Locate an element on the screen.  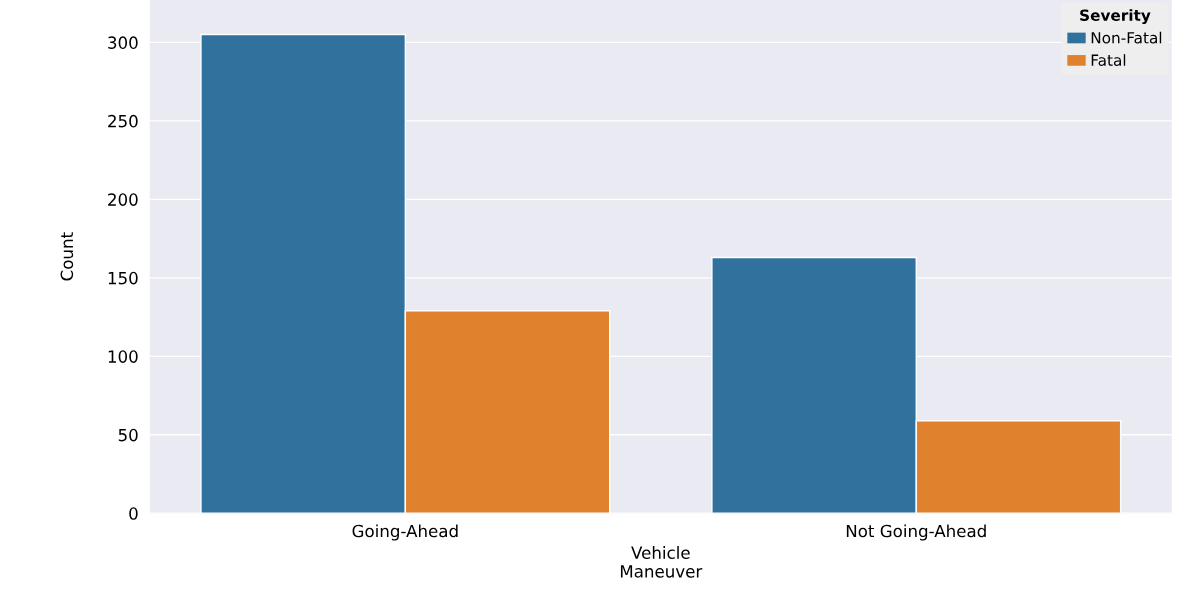
y-tick-label: 100 is located at coordinates (123, 356).